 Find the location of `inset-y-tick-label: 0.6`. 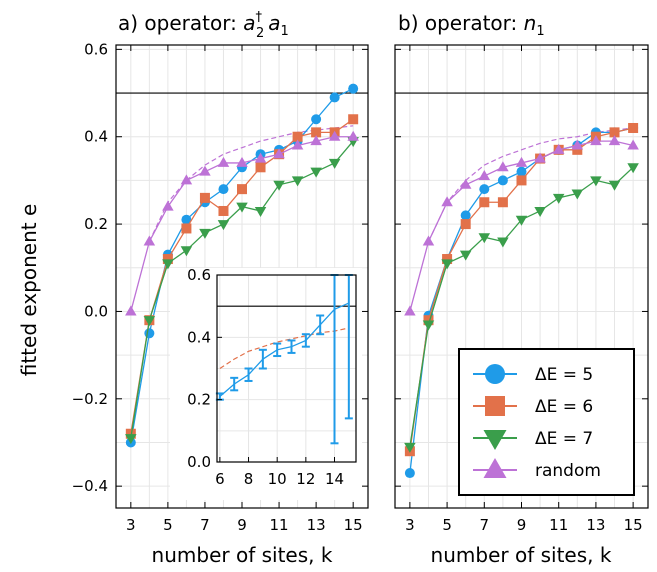

inset-y-tick-label: 0.6 is located at coordinates (199, 275).